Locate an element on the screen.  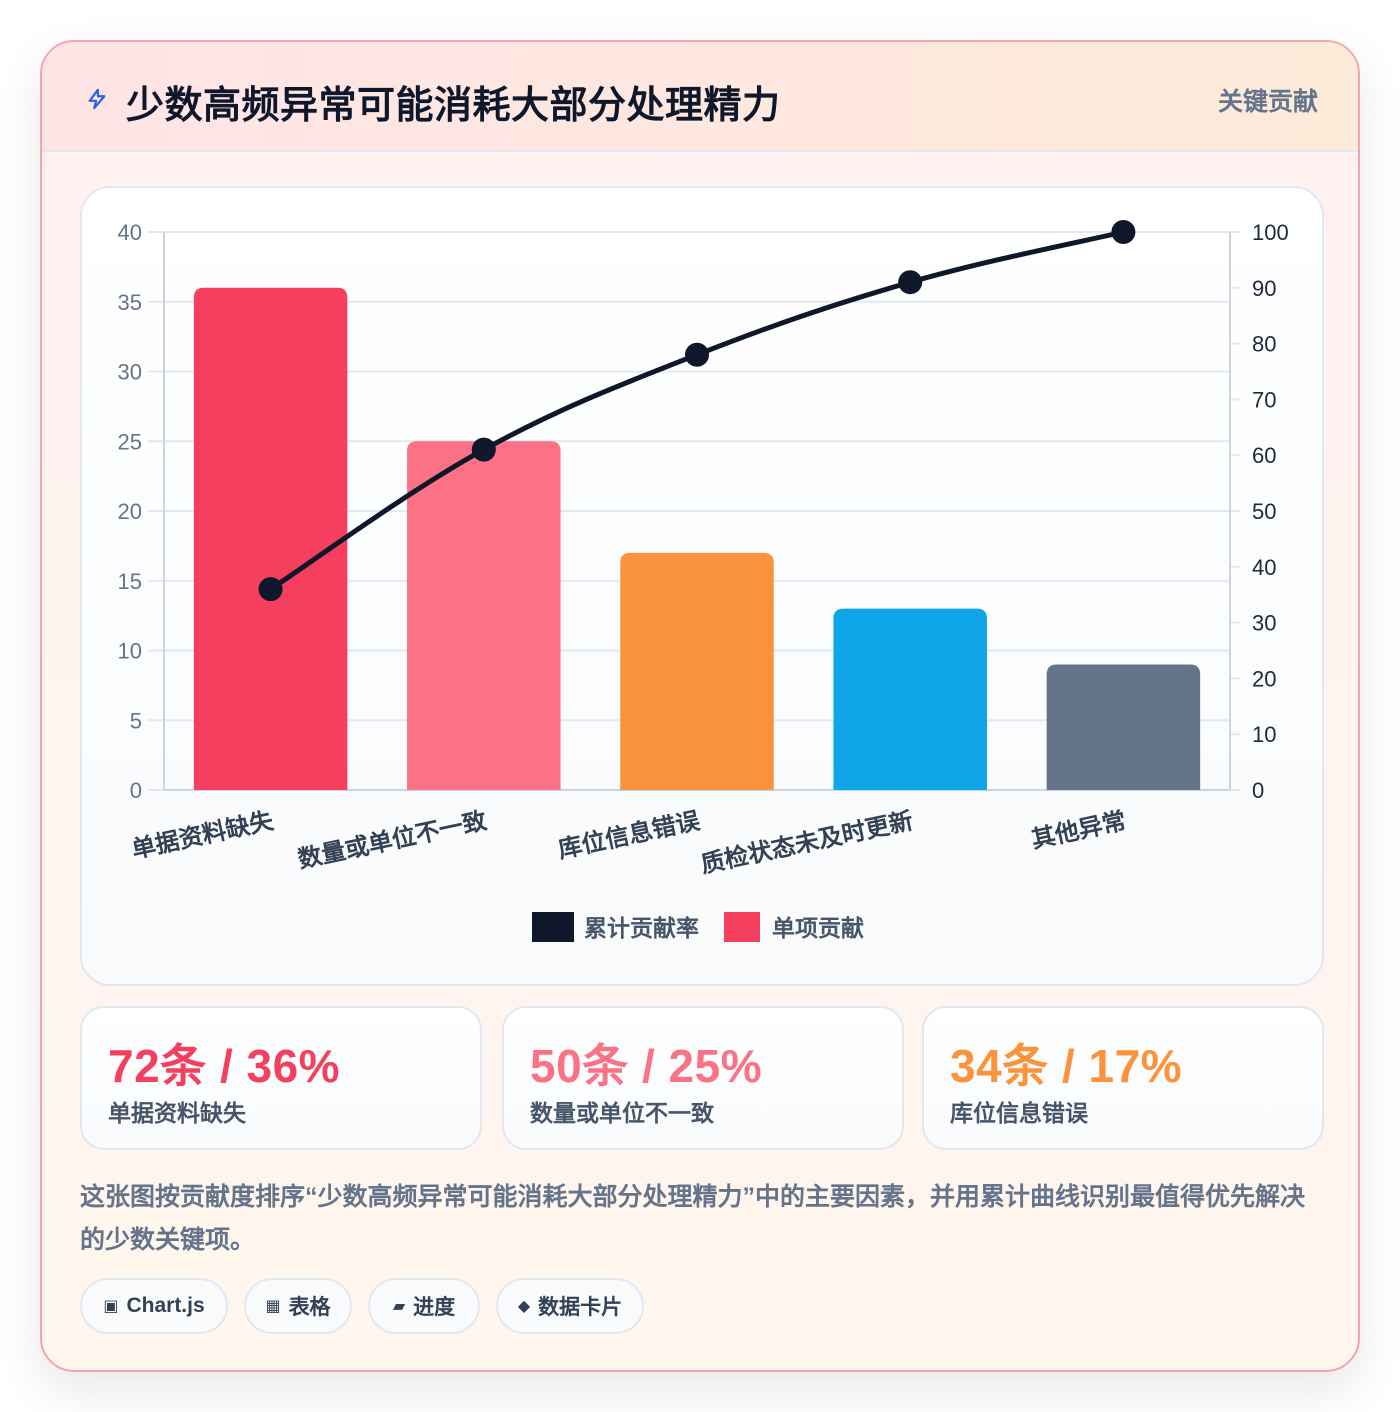
y-left-tick-label: 40 is located at coordinates (130, 232).